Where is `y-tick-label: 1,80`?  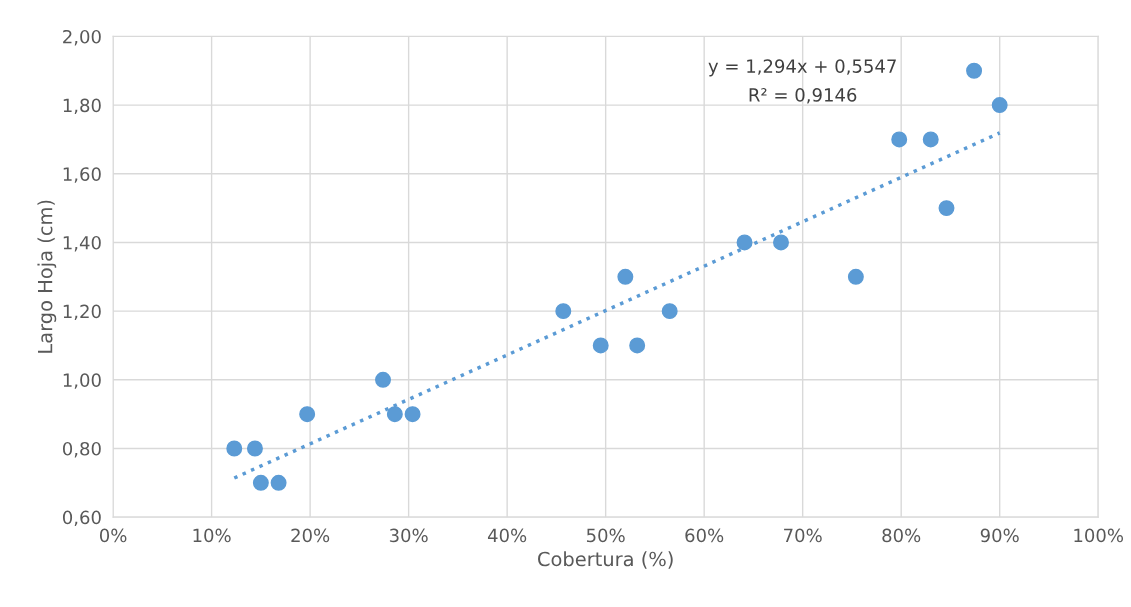 y-tick-label: 1,80 is located at coordinates (82, 106).